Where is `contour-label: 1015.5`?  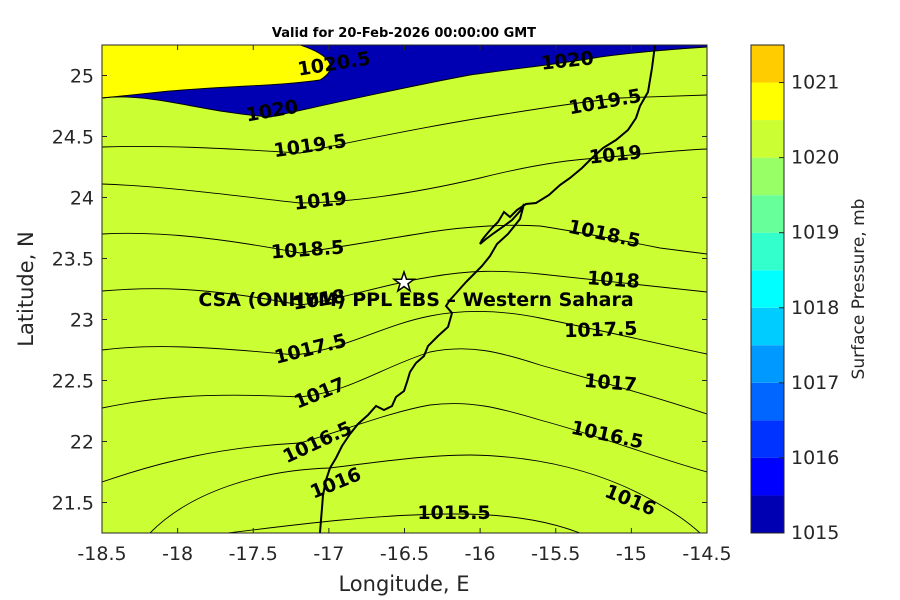
contour-label: 1015.5 is located at coordinates (453, 513).